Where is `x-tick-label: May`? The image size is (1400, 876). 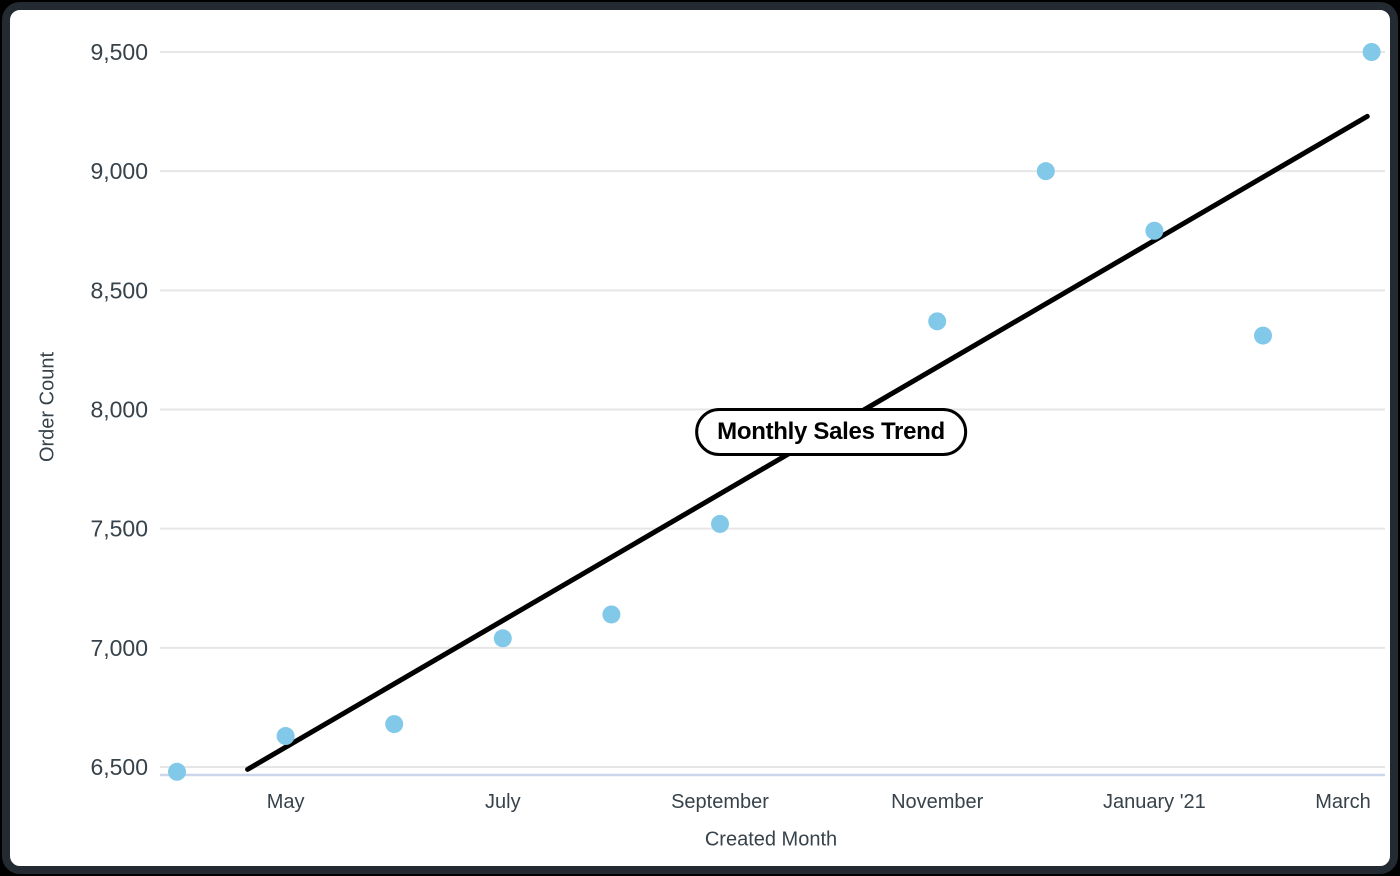 x-tick-label: May is located at coordinates (286, 802).